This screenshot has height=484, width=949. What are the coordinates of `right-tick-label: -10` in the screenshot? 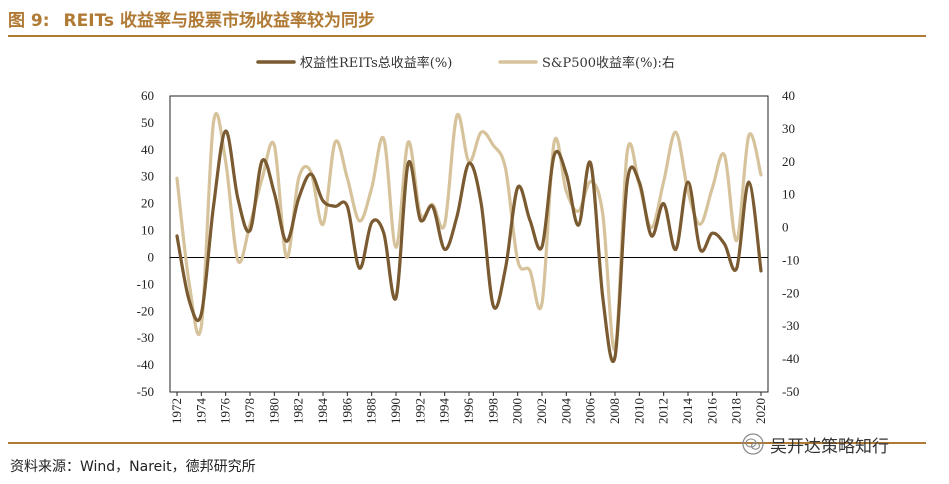 It's located at (790, 259).